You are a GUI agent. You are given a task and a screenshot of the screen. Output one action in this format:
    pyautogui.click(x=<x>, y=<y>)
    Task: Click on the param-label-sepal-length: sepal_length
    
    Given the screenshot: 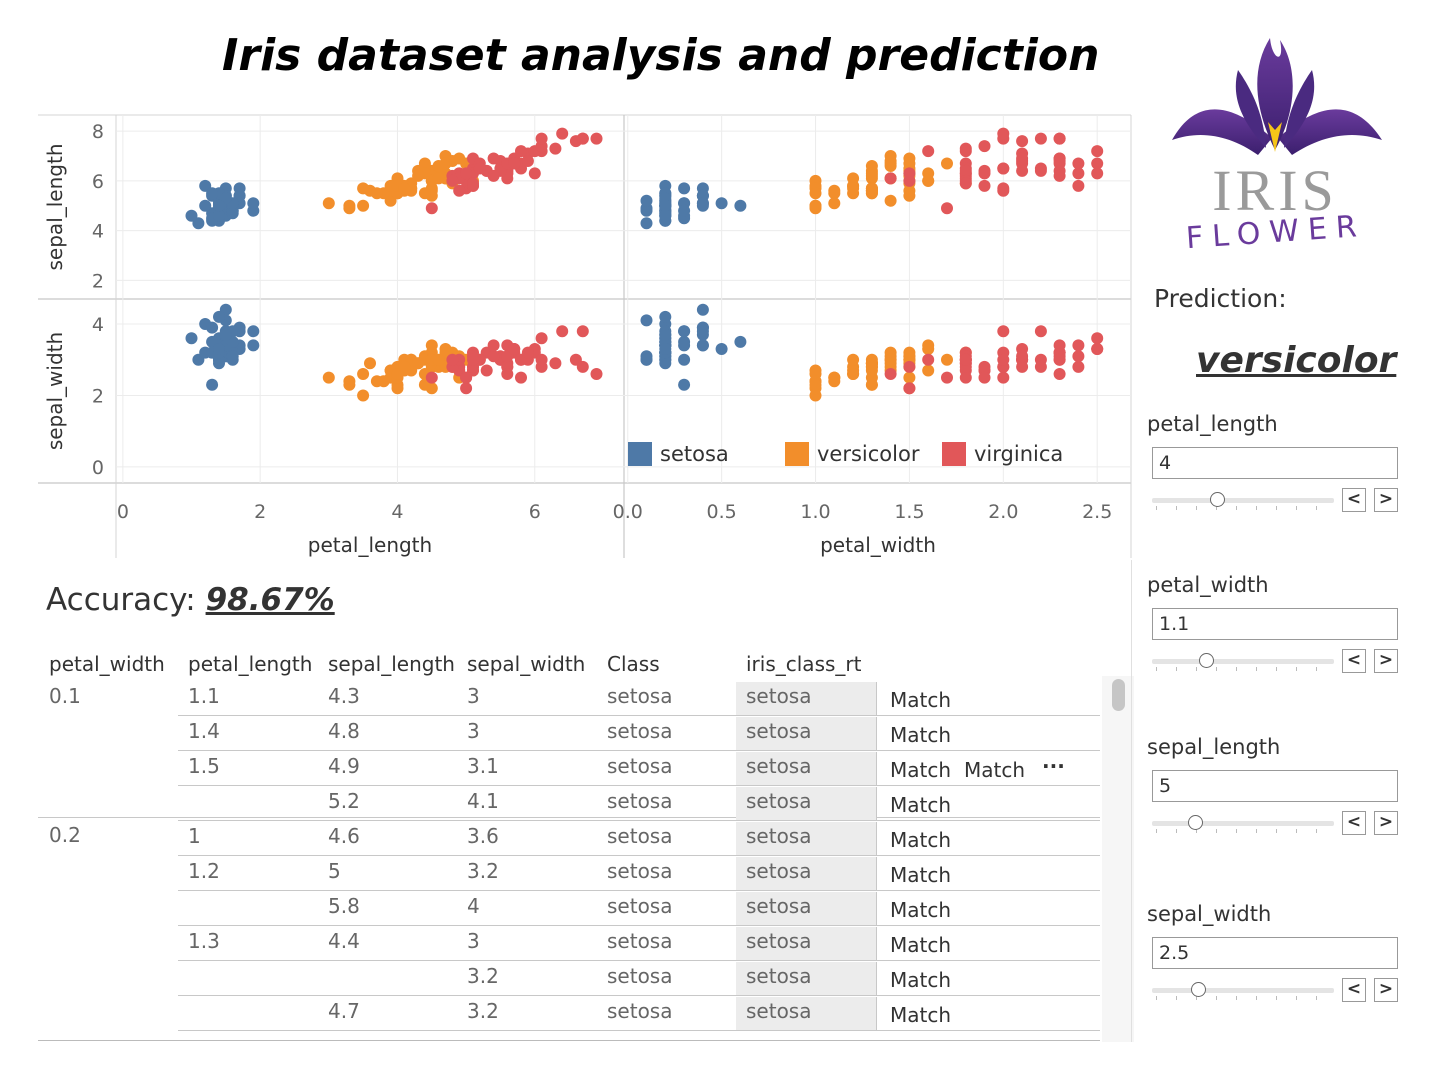 What is the action you would take?
    pyautogui.click(x=1214, y=747)
    